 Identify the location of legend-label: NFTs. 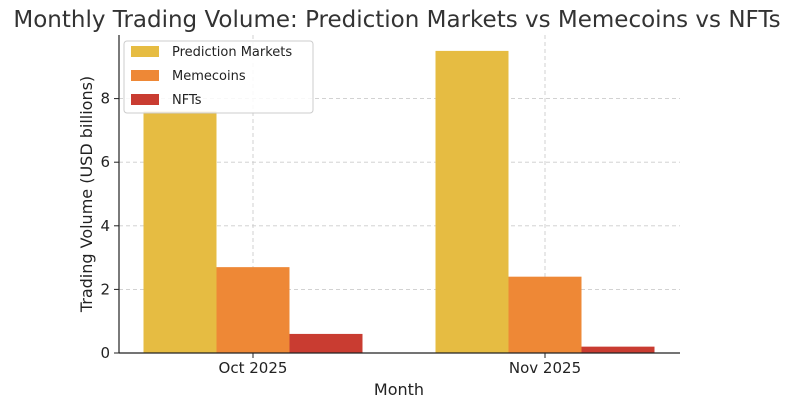
(187, 100).